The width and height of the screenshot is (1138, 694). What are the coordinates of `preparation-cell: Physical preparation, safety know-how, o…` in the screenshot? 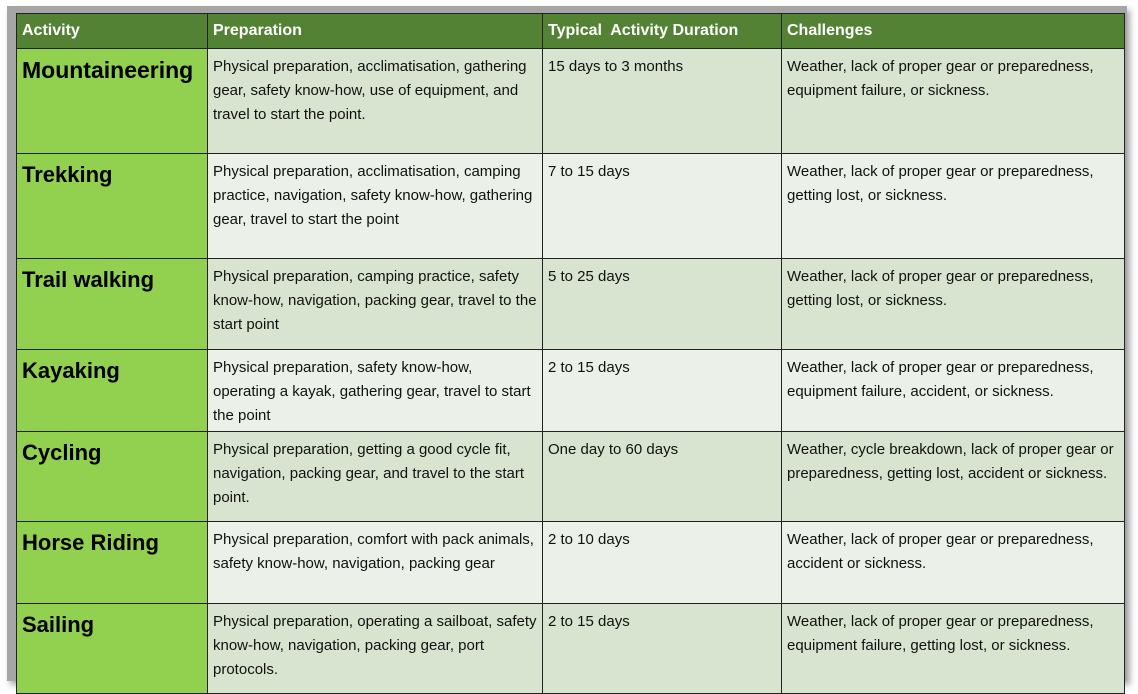 It's located at (375, 390).